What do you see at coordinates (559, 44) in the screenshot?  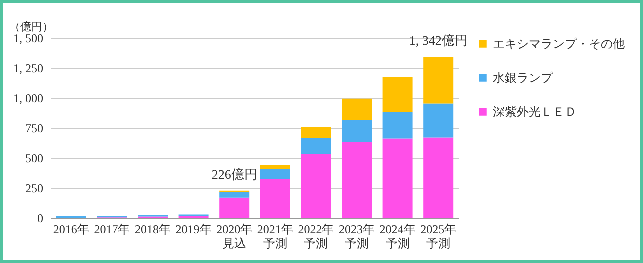 I see `legend-label: エキシマランプ・その他` at bounding box center [559, 44].